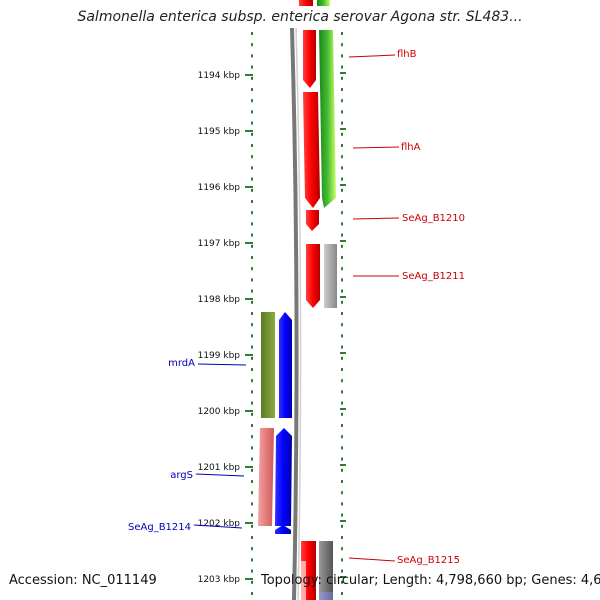  Describe the element at coordinates (219, 580) in the screenshot. I see `ruler-label: 1203 kbp` at that location.